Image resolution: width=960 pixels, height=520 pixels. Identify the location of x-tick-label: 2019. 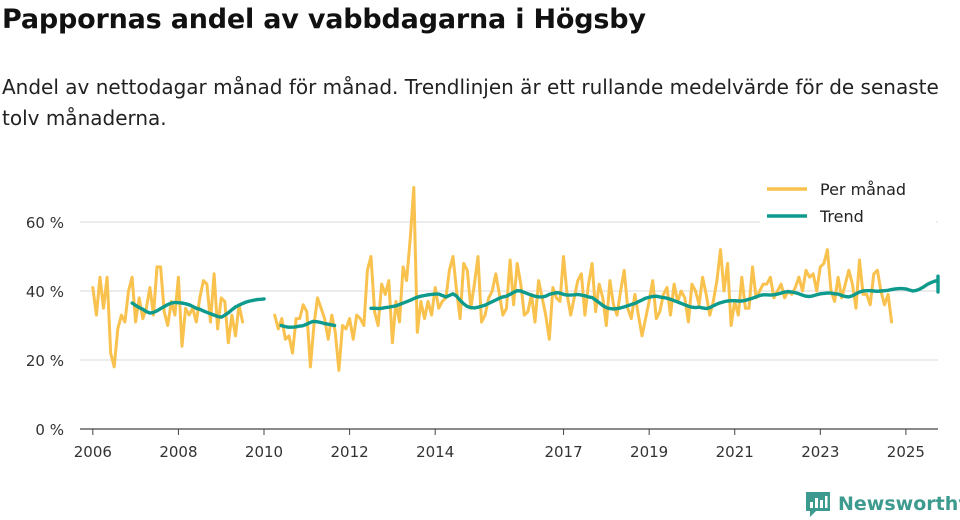
(649, 452).